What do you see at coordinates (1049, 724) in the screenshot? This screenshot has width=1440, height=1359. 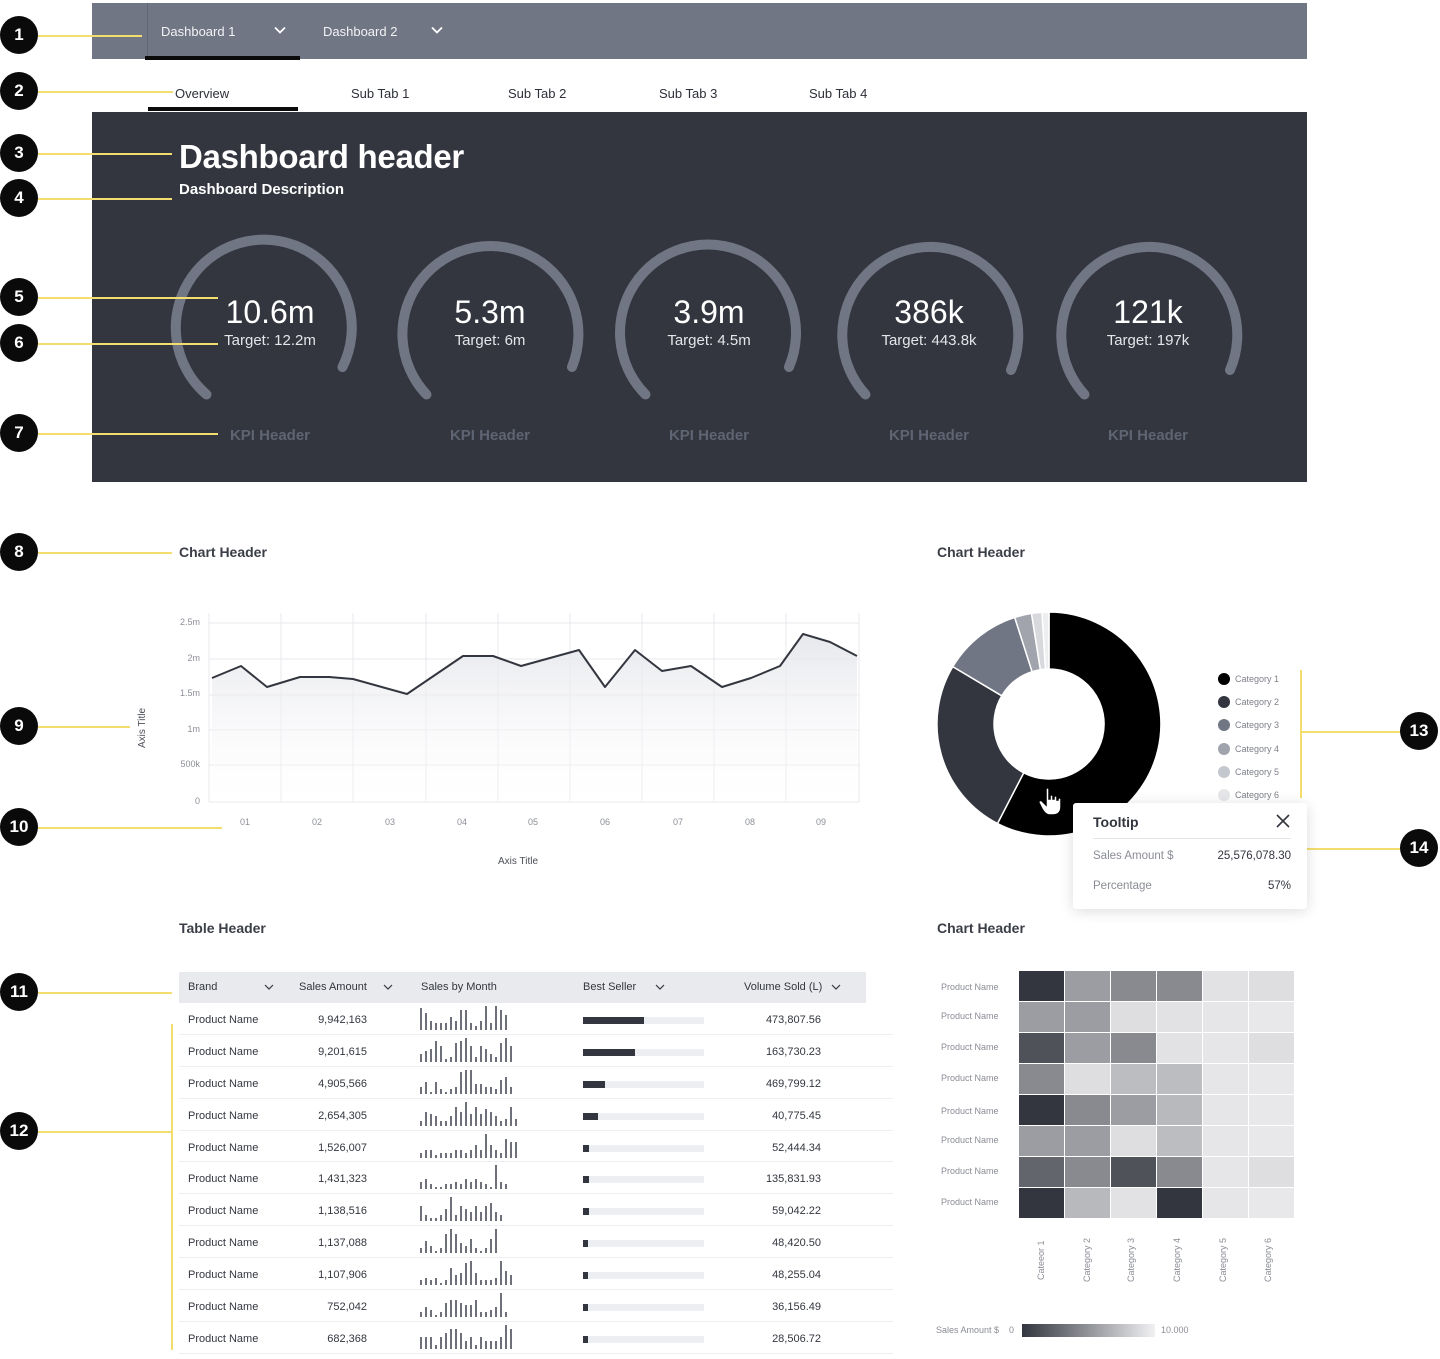 I see `donut-chart` at bounding box center [1049, 724].